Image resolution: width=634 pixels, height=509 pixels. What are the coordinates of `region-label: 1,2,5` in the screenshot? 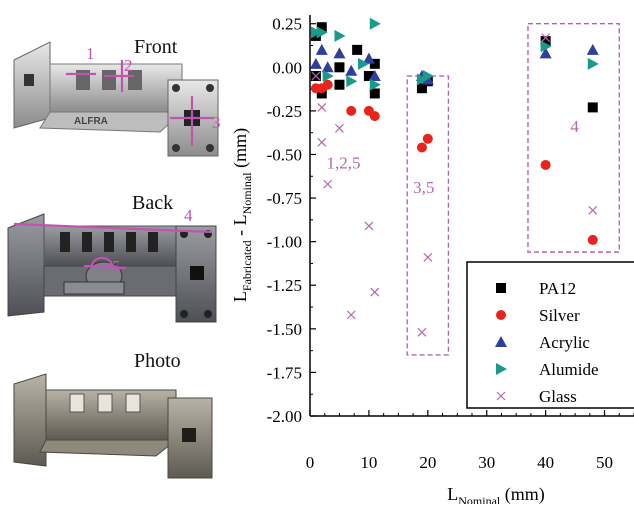 It's located at (343, 162).